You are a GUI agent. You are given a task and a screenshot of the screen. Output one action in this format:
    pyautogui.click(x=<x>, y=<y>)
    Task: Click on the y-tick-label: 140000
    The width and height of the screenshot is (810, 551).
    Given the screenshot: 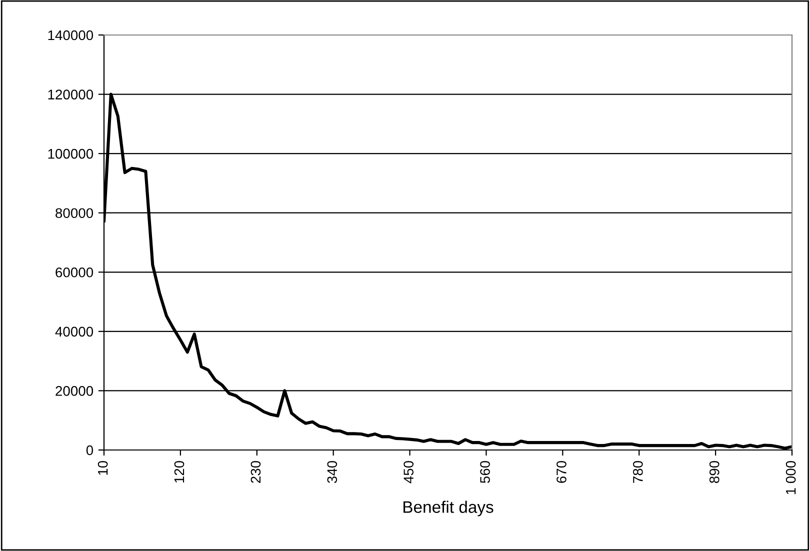 What is the action you would take?
    pyautogui.click(x=71, y=35)
    